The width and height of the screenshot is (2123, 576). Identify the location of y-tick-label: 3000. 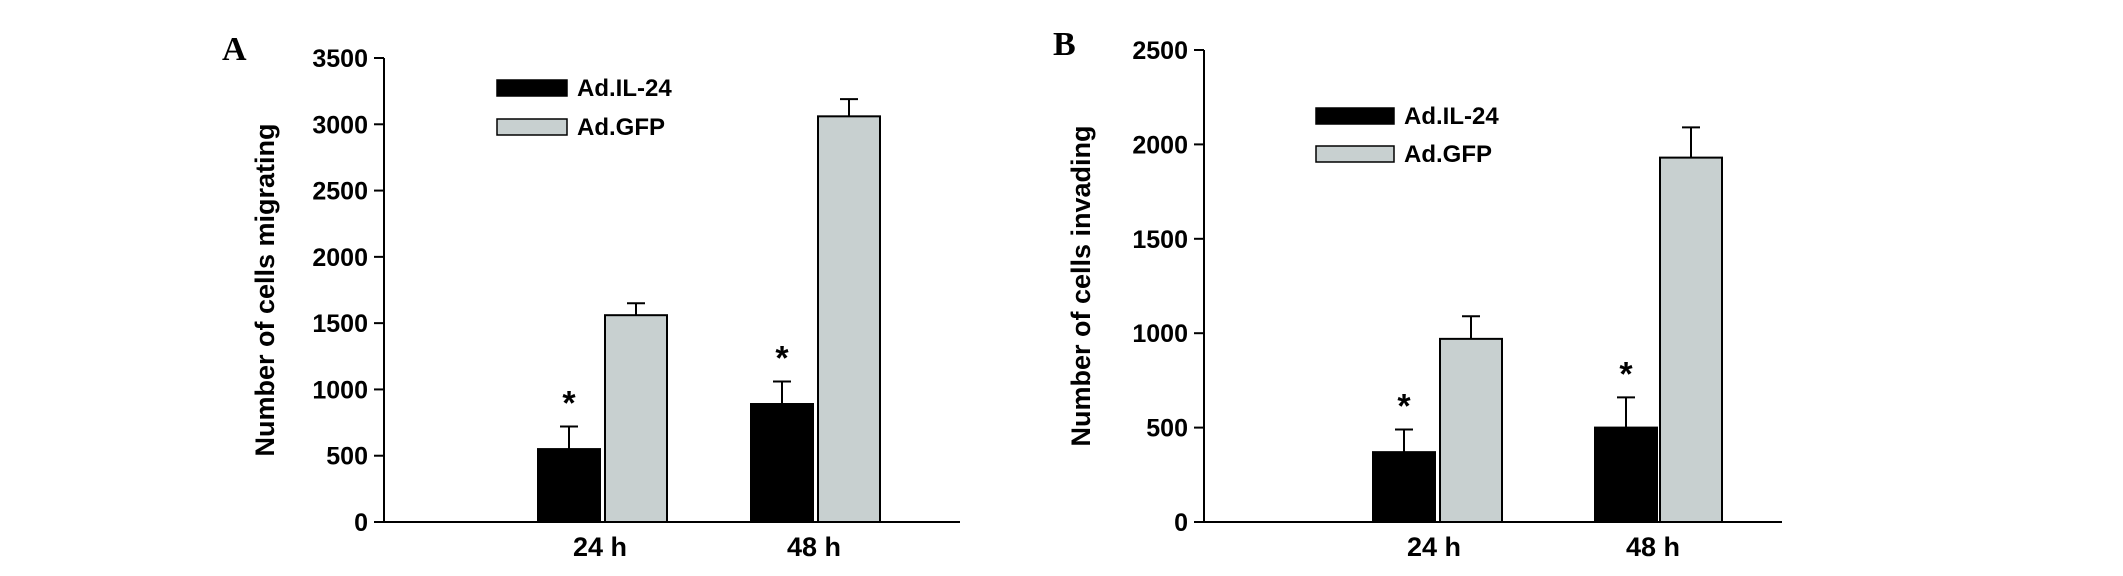
(340, 125).